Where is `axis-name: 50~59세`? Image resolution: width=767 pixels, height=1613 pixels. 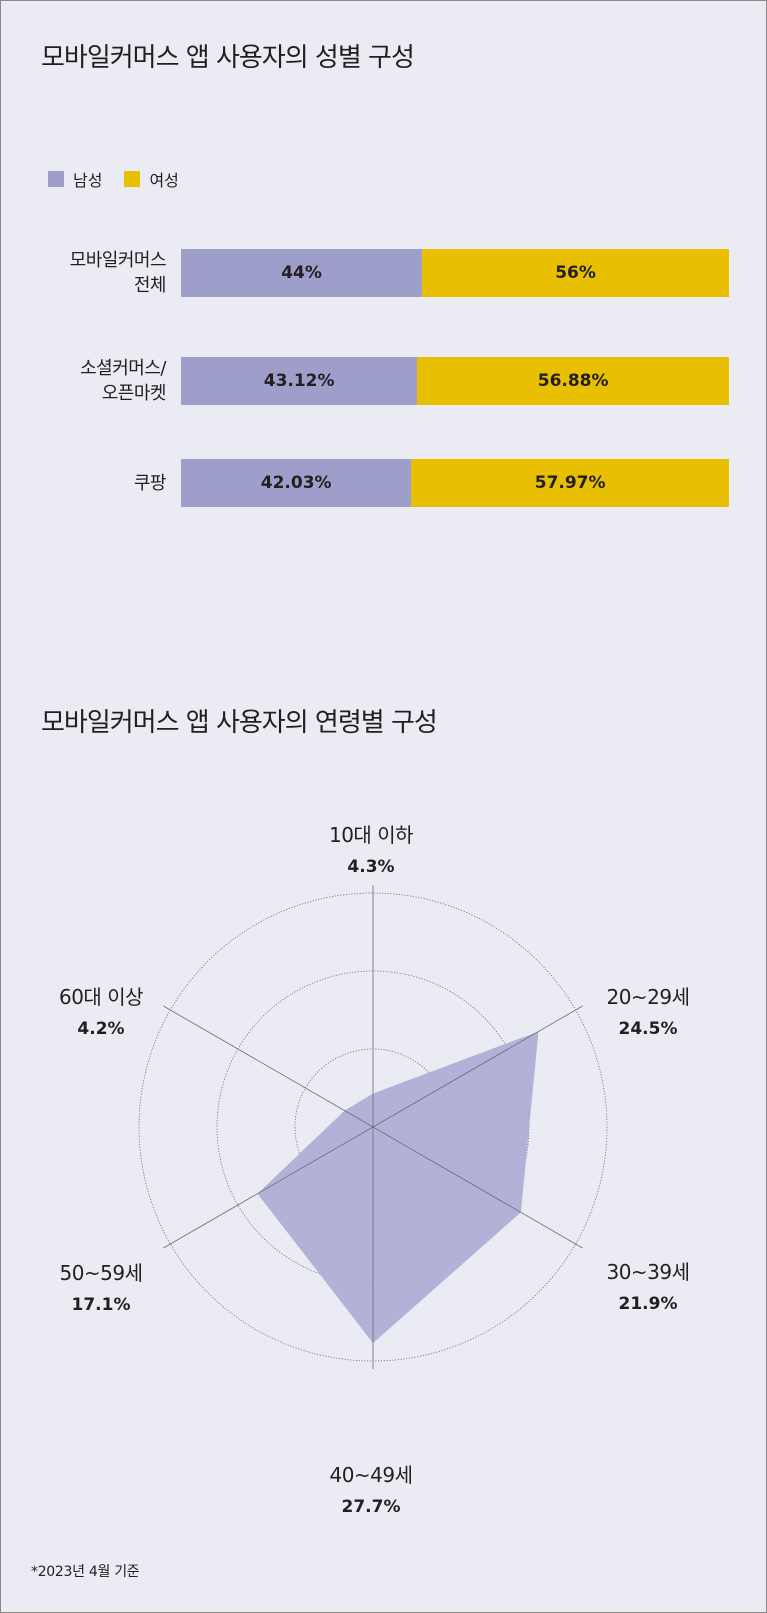
axis-name: 50~59세 is located at coordinates (101, 1273).